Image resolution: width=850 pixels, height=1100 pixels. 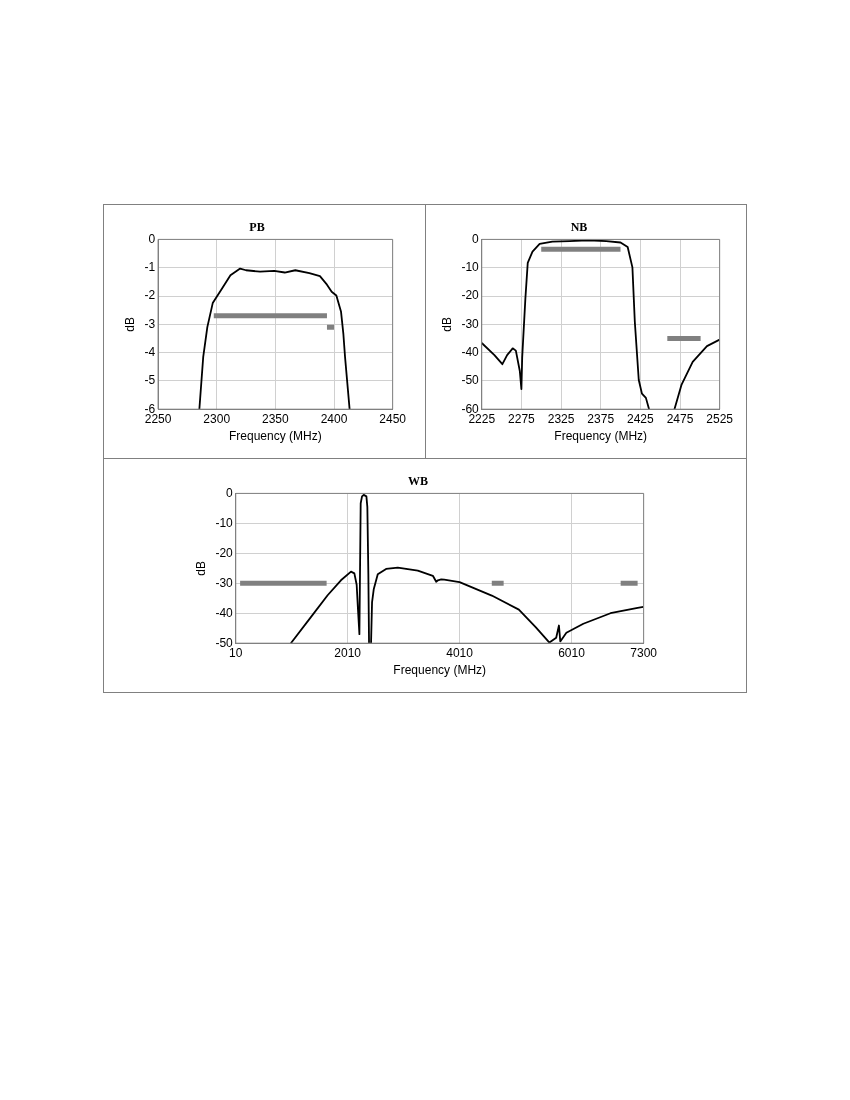 What do you see at coordinates (521, 418) in the screenshot?
I see `x-tick-label: 2275` at bounding box center [521, 418].